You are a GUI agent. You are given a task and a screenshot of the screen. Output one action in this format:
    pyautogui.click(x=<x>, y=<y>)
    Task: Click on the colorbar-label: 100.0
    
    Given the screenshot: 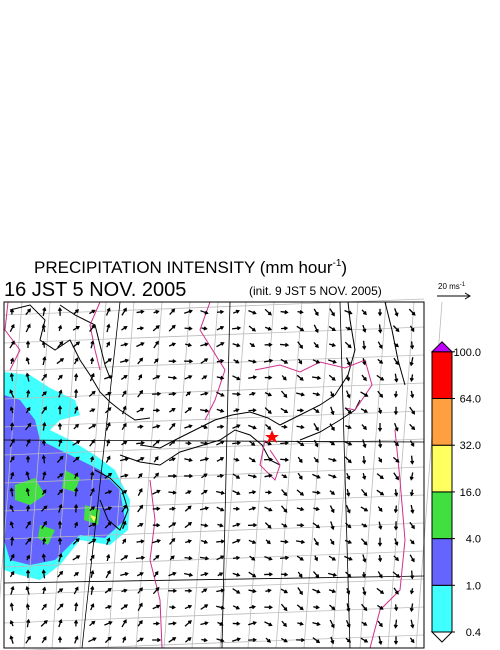 What is the action you would take?
    pyautogui.click(x=467, y=353)
    